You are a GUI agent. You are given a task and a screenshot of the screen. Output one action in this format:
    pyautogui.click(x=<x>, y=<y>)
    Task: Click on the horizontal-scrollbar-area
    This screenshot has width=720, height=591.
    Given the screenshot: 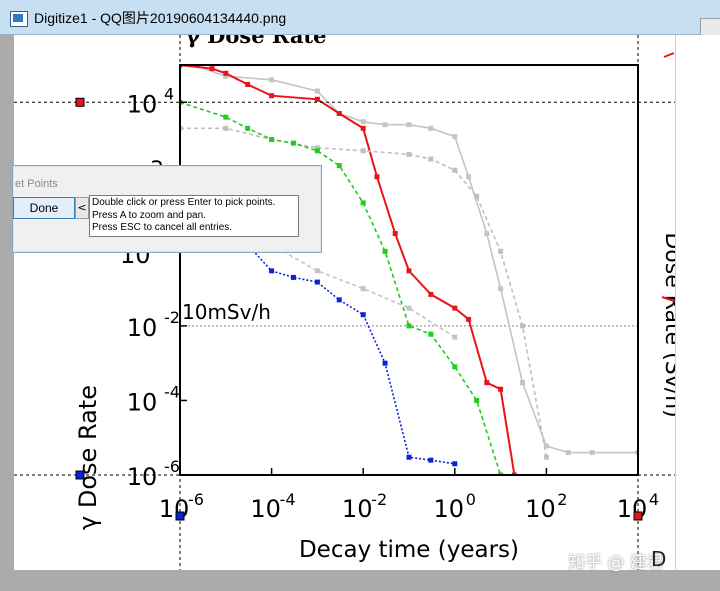 What is the action you would take?
    pyautogui.click(x=360, y=580)
    